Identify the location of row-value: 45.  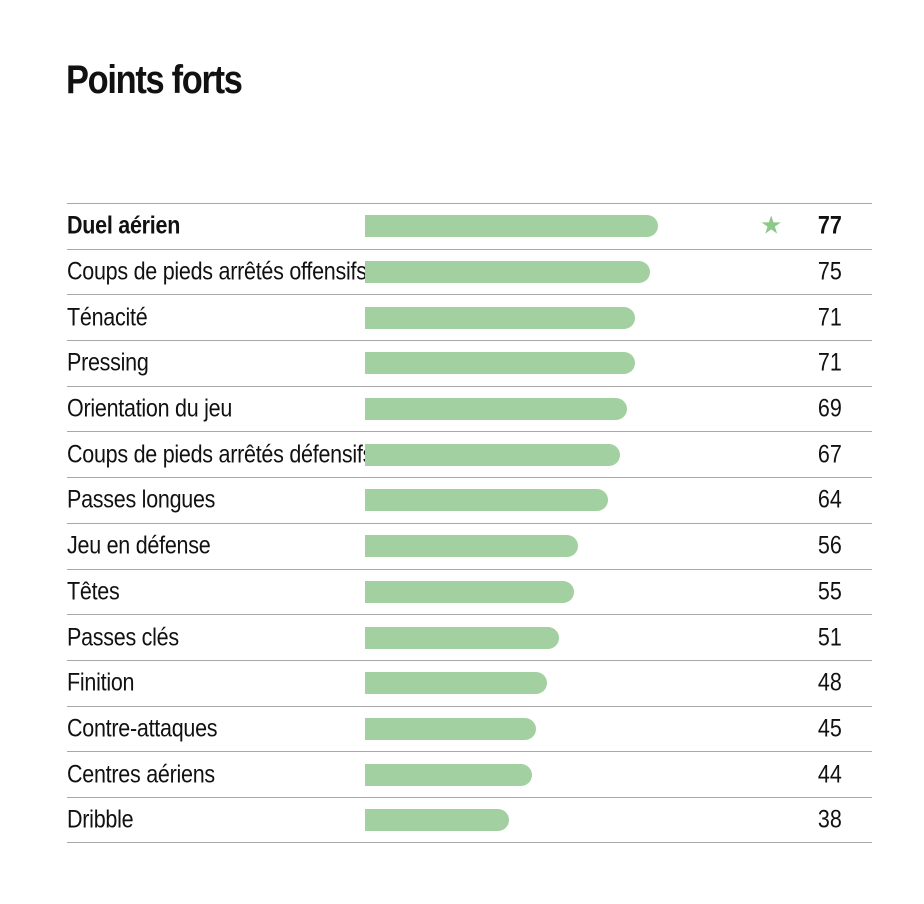
(830, 728).